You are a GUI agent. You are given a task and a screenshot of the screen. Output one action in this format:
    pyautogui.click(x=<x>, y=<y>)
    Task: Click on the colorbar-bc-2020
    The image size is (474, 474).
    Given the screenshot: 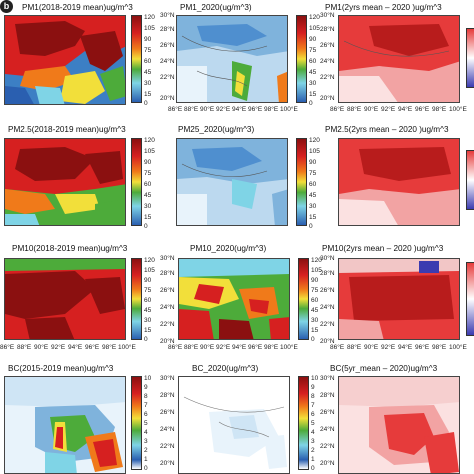 What is the action you would take?
    pyautogui.click(x=303, y=423)
    